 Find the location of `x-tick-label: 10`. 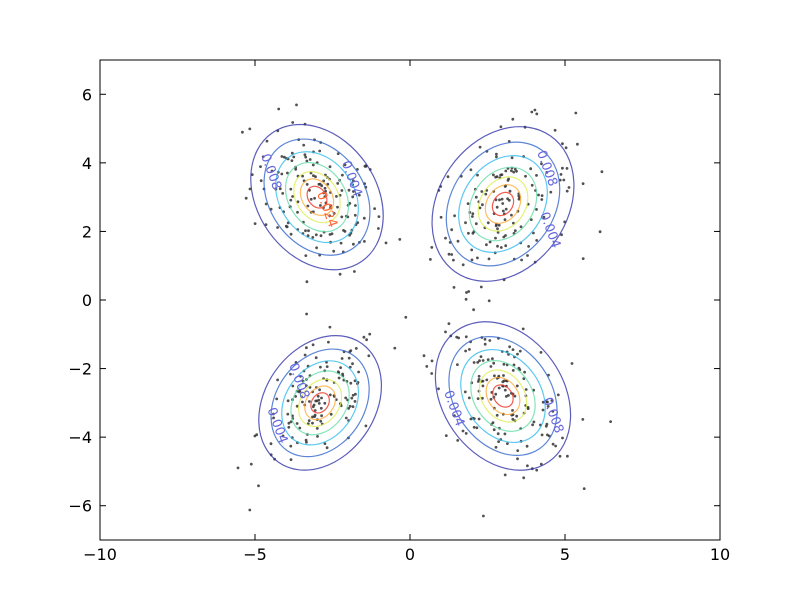

x-tick-label: 10 is located at coordinates (720, 554).